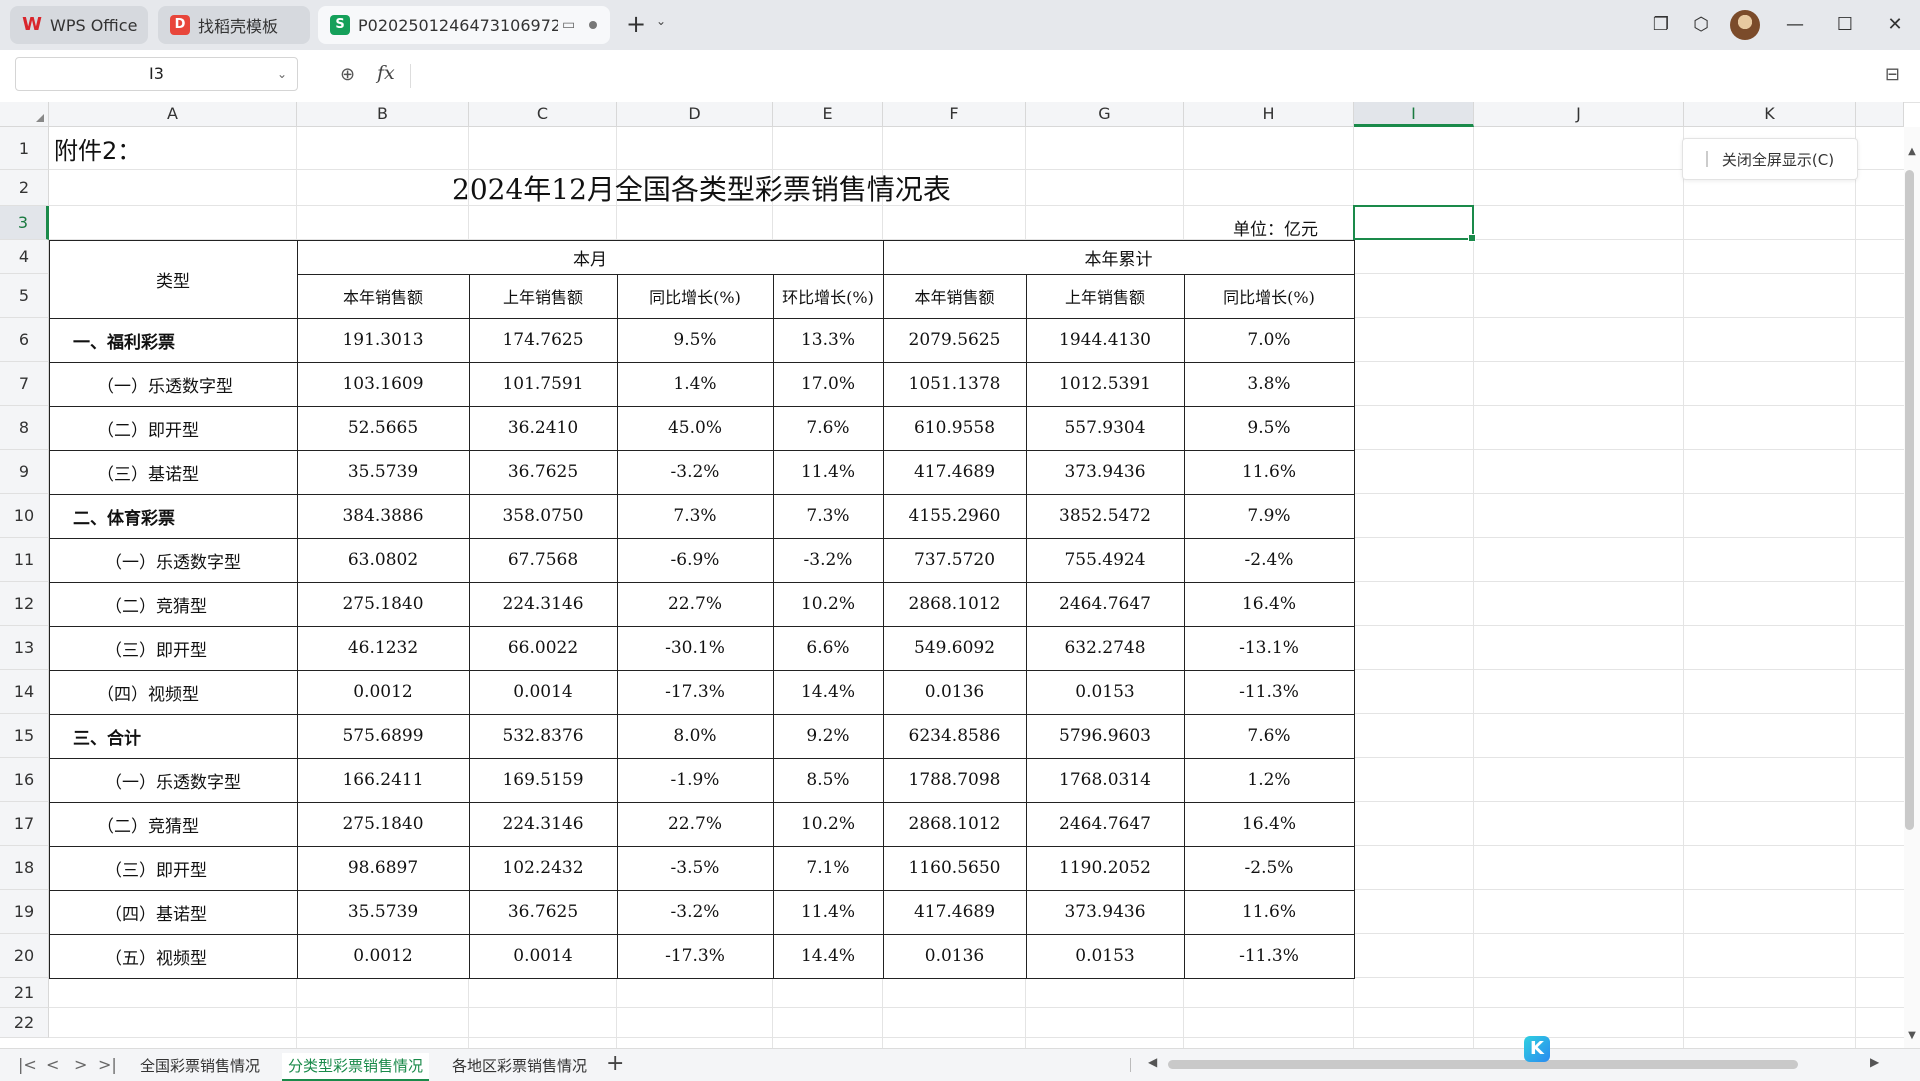 The width and height of the screenshot is (1920, 1081). I want to click on sheet-tab-national: 全国彩票销售情况, so click(200, 1066).